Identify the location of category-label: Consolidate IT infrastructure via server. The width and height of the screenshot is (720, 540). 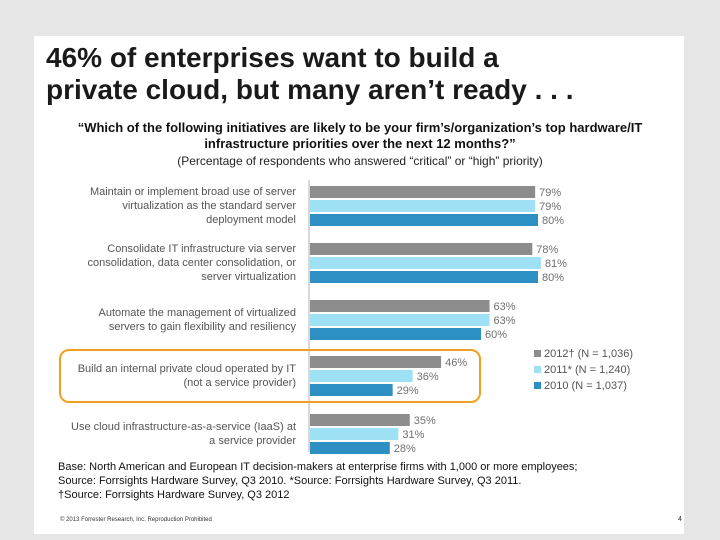
(201, 249).